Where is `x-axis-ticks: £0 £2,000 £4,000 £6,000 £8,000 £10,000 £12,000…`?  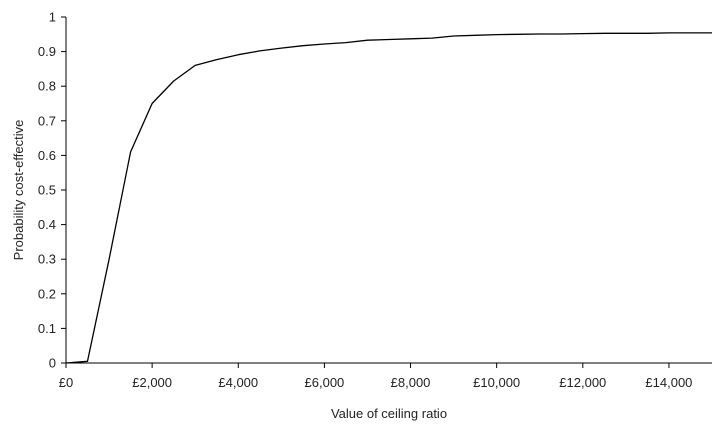
x-axis-ticks: £0 £2,000 £4,000 £6,000 £8,000 £10,000 £12,000… is located at coordinates (375, 376).